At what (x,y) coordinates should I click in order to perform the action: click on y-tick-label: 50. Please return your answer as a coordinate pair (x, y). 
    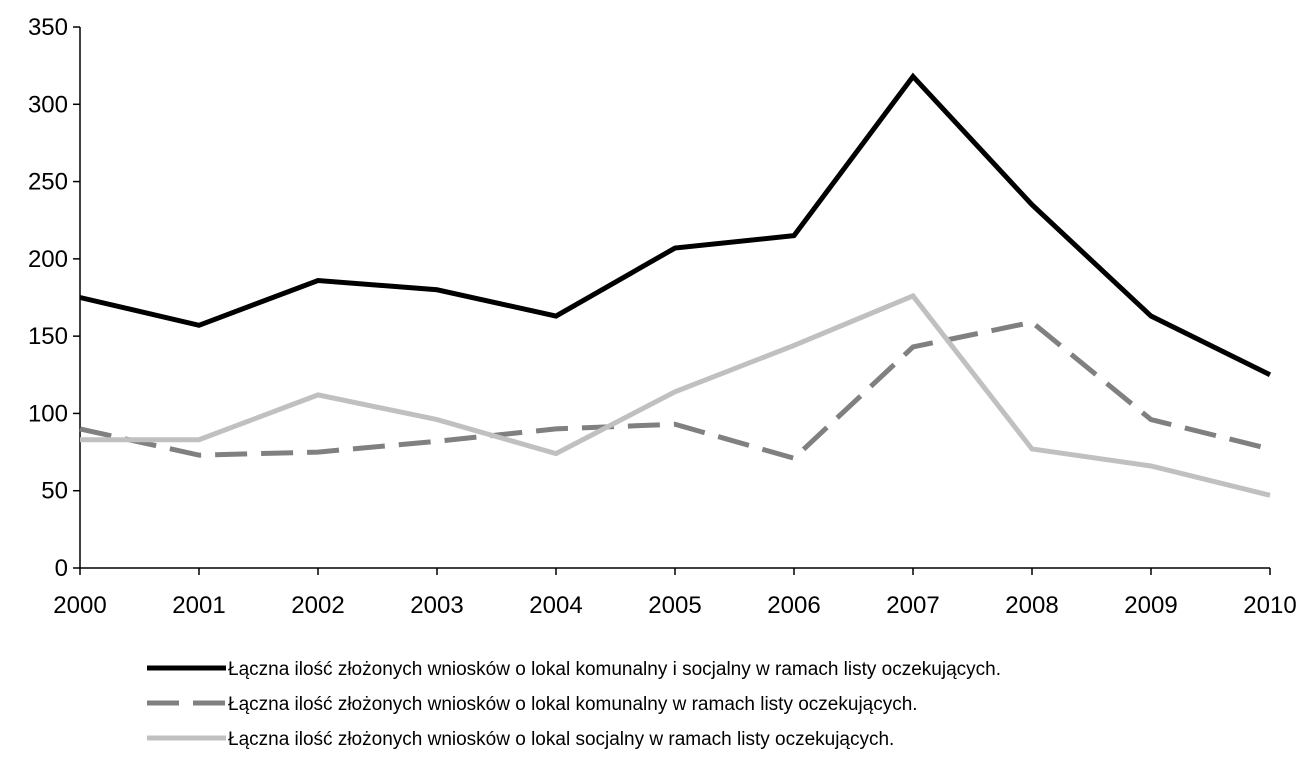
    Looking at the image, I should click on (54, 491).